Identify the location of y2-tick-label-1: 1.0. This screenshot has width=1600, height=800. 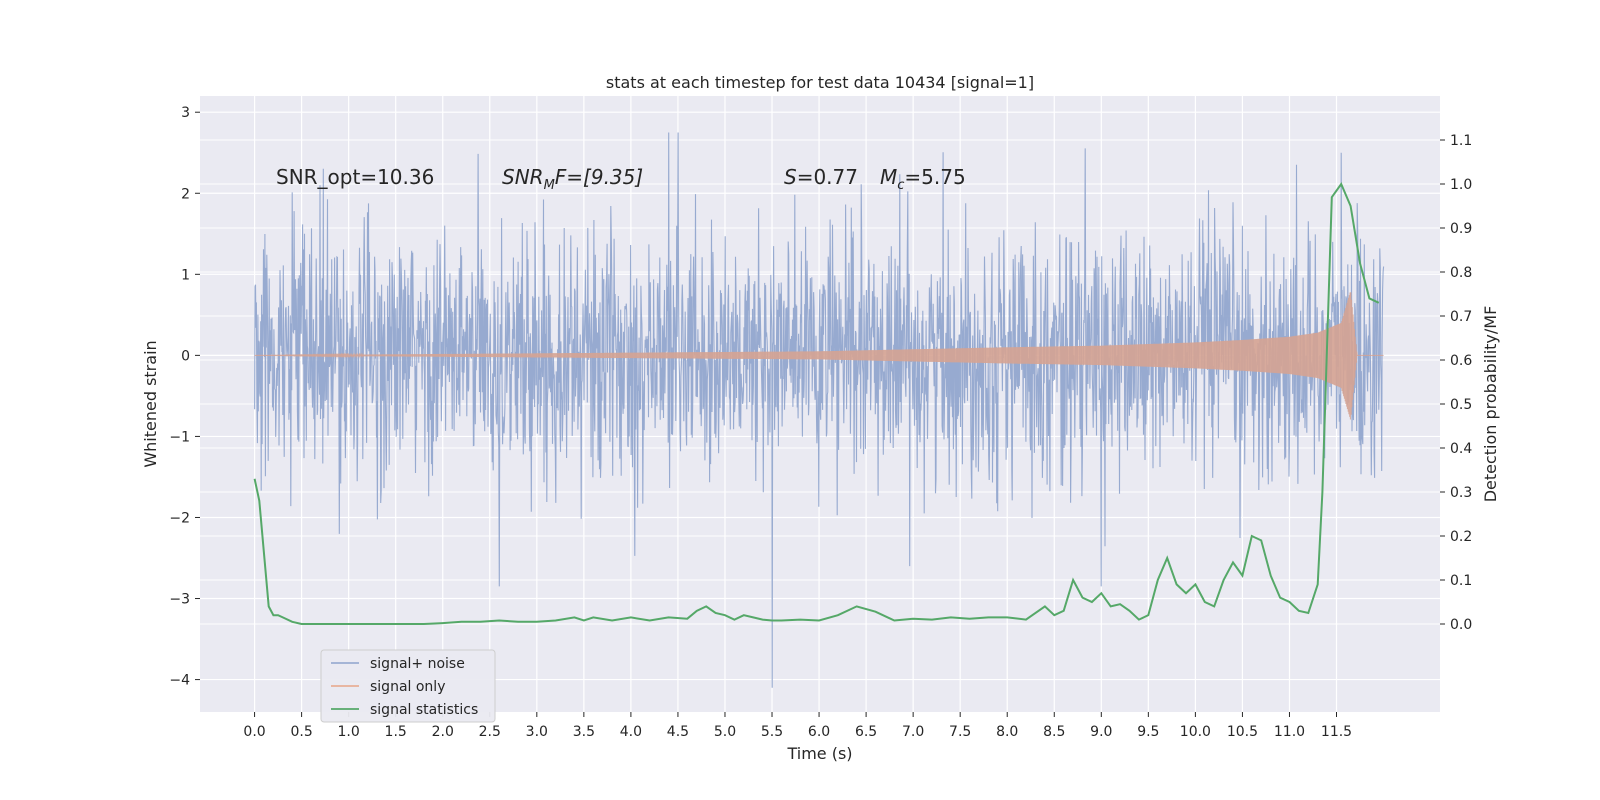
(1461, 185).